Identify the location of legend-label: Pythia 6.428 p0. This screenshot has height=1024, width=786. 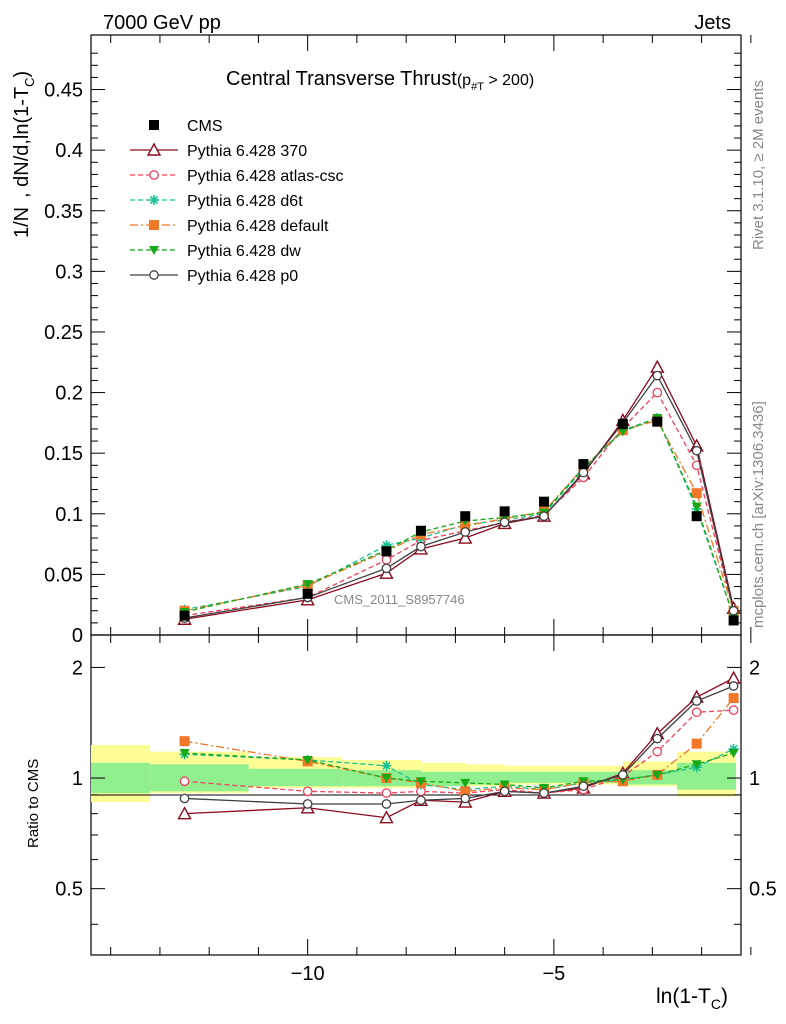
(242, 276).